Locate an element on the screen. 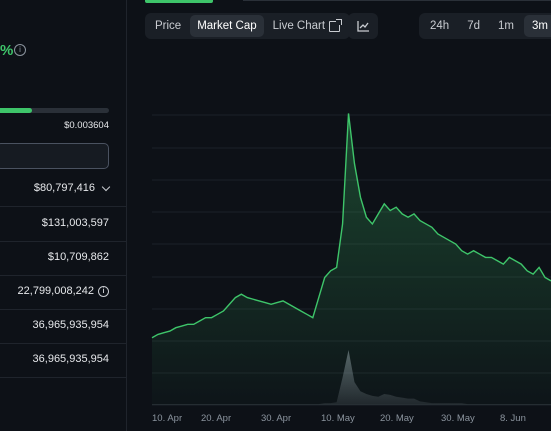 This screenshot has width=551, height=431. external-link-icon is located at coordinates (336, 25).